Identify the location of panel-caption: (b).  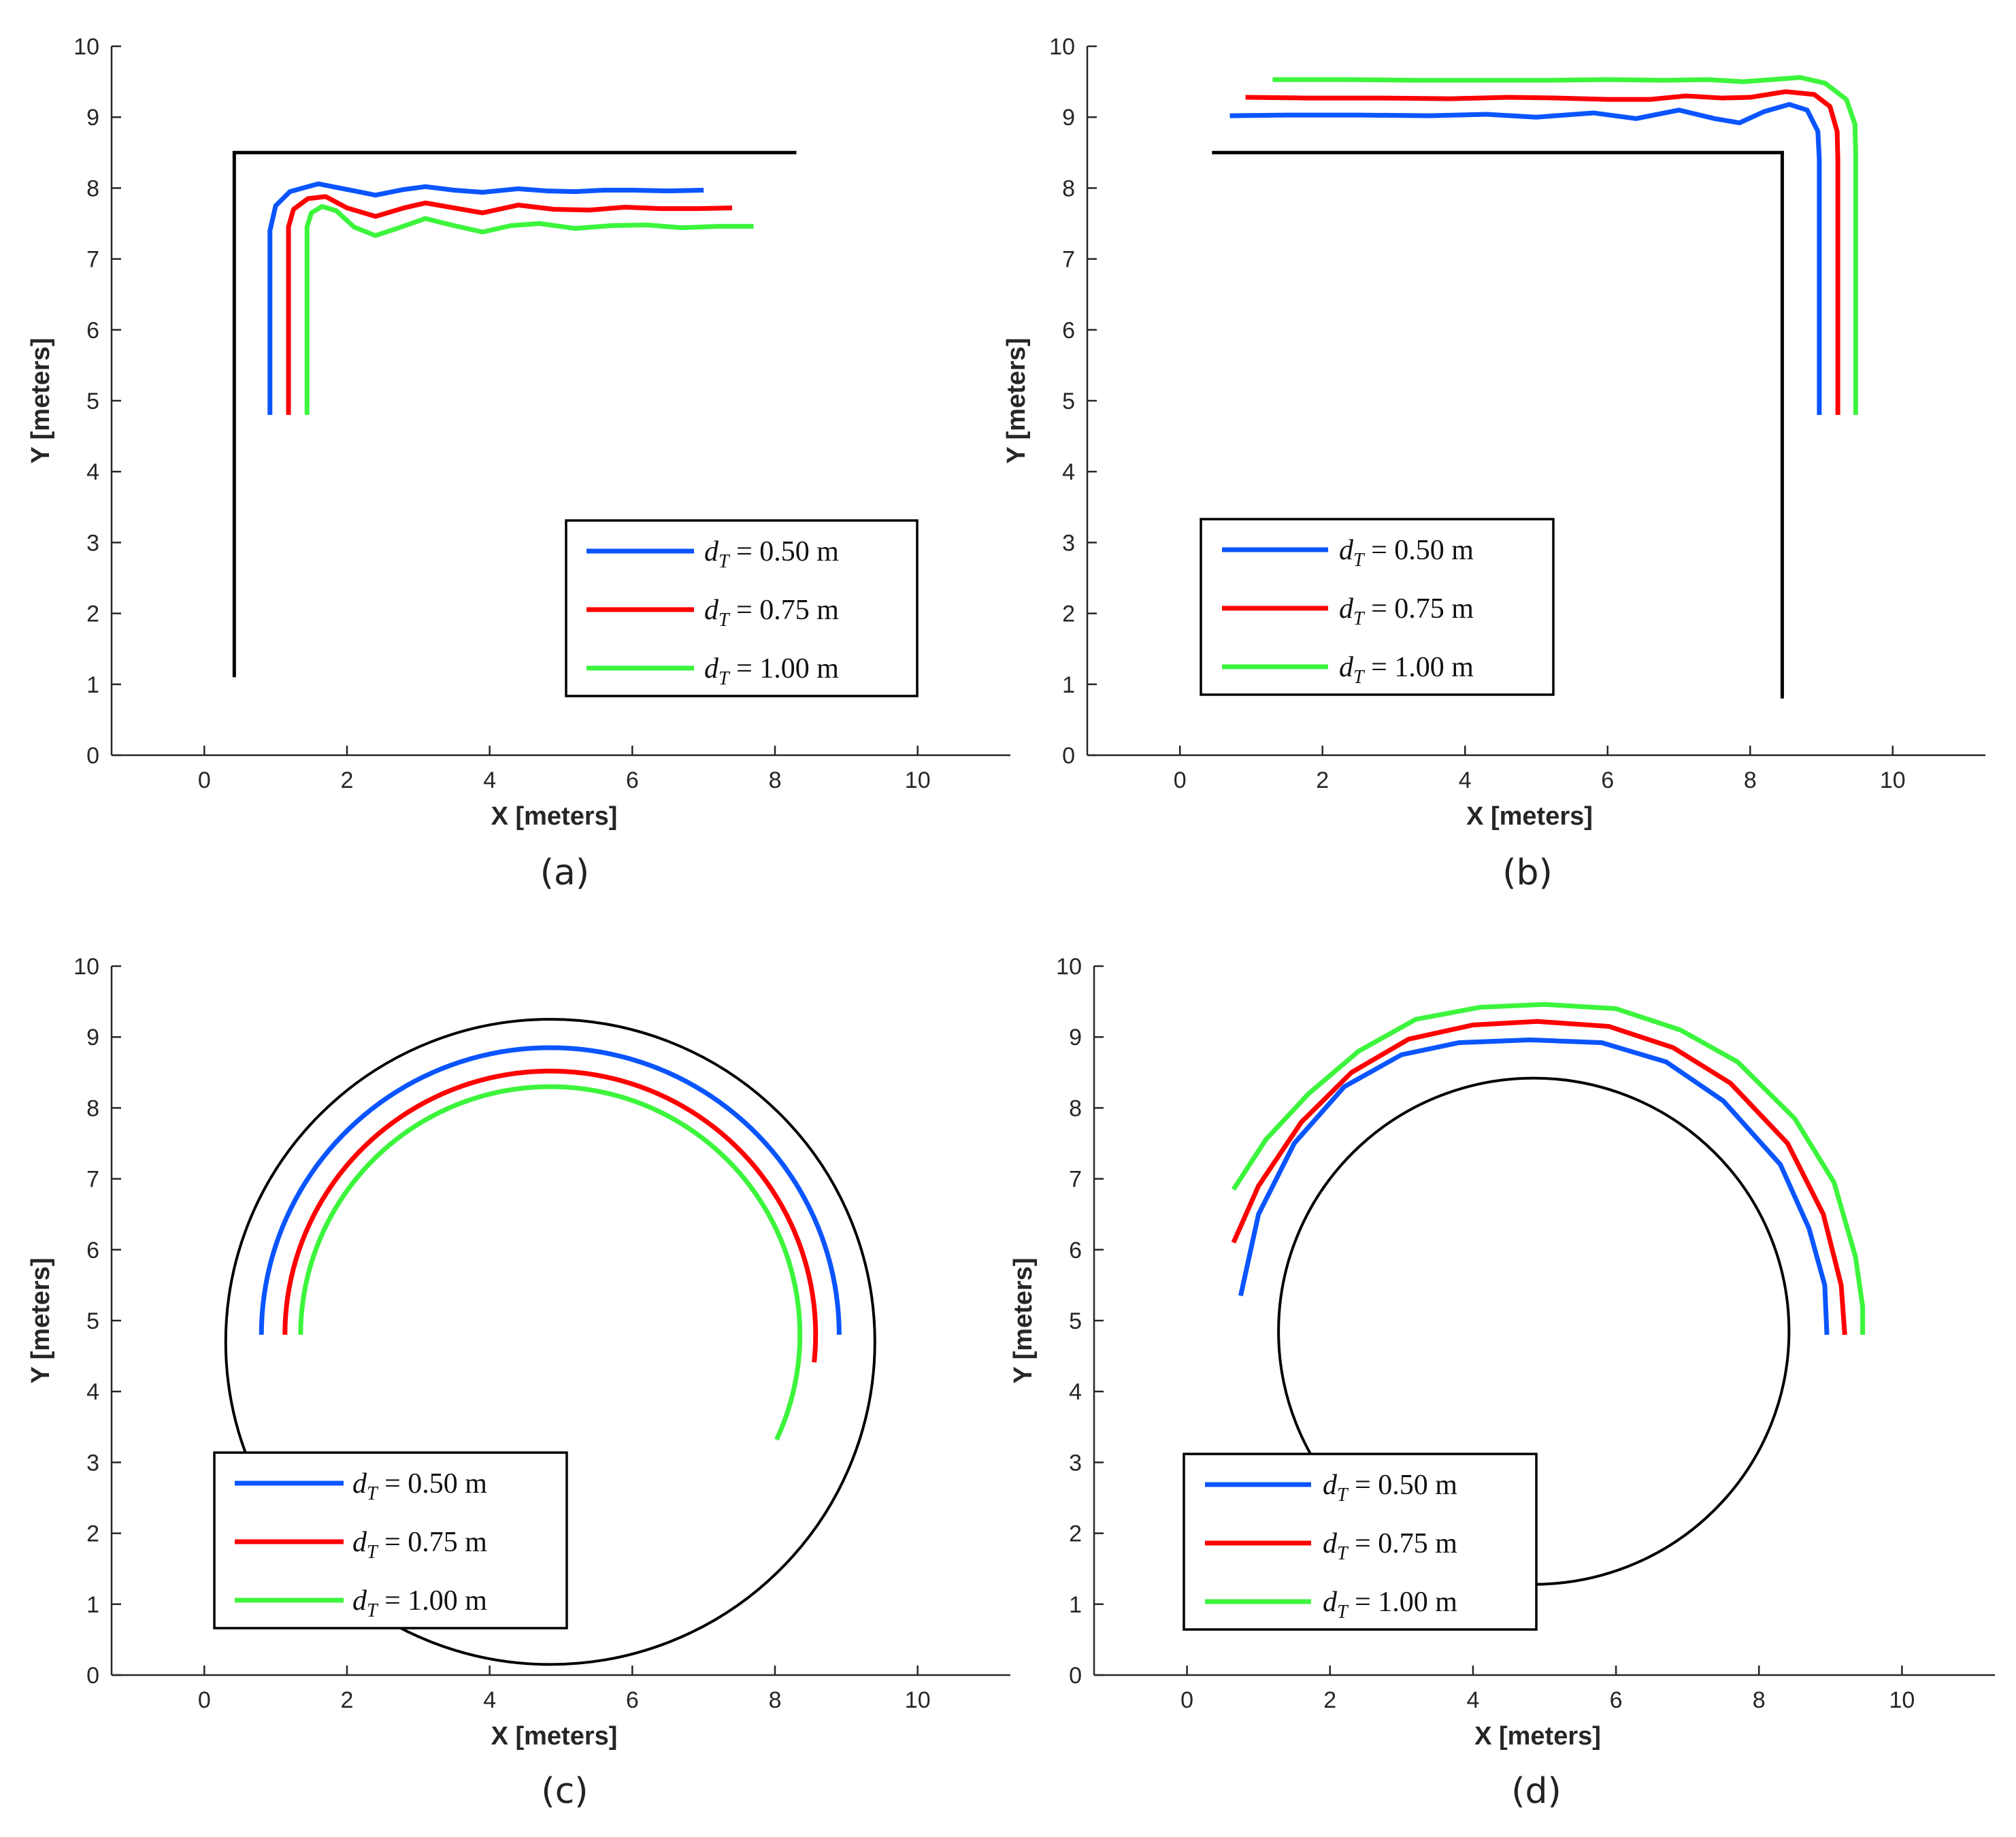
(1527, 873).